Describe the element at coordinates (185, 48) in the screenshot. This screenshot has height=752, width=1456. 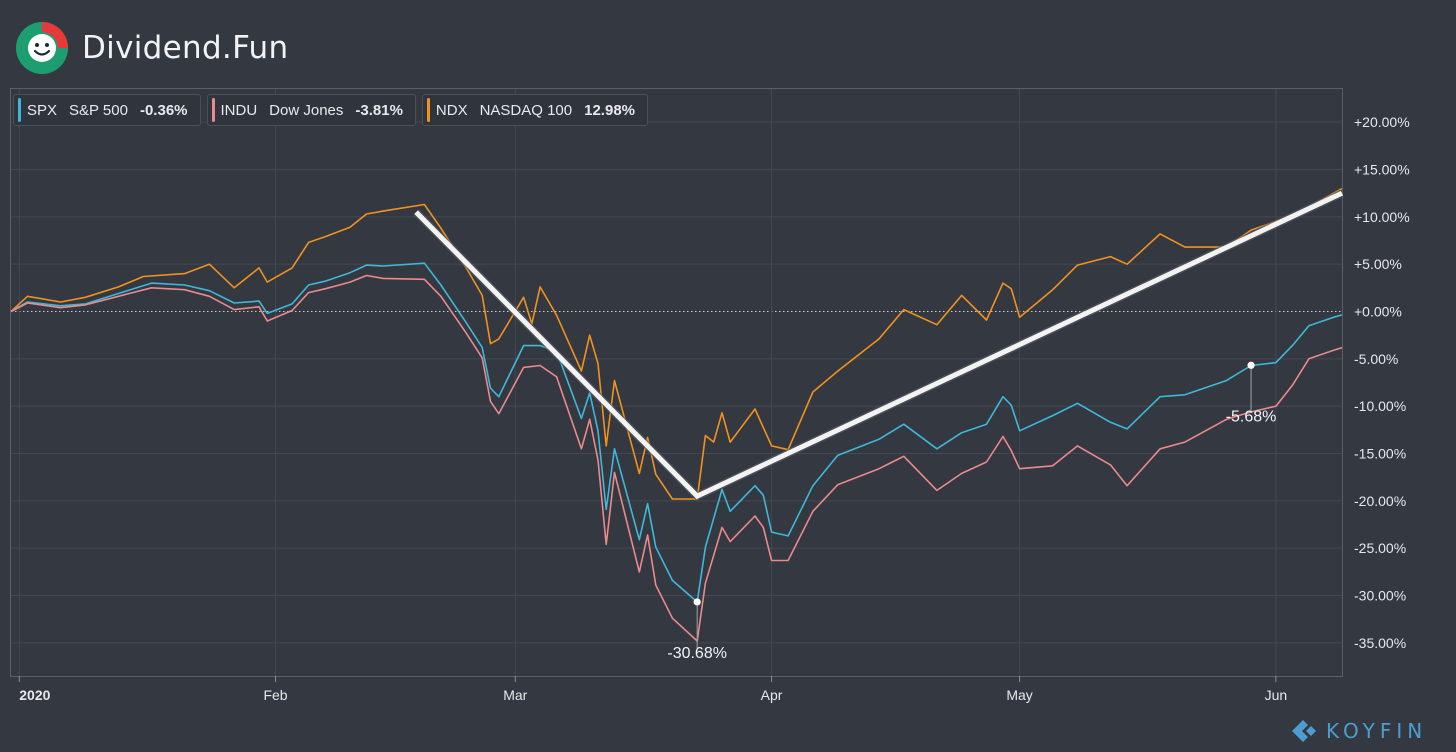
I see `brand-name: Dividend.Fun` at that location.